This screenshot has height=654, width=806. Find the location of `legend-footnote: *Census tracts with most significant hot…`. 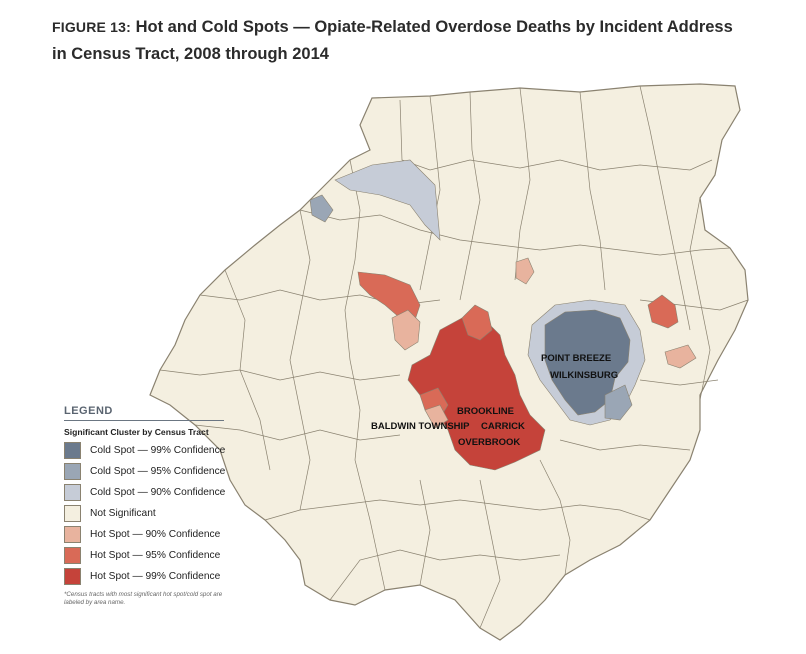

legend-footnote: *Census tracts with most significant hot… is located at coordinates (143, 598).